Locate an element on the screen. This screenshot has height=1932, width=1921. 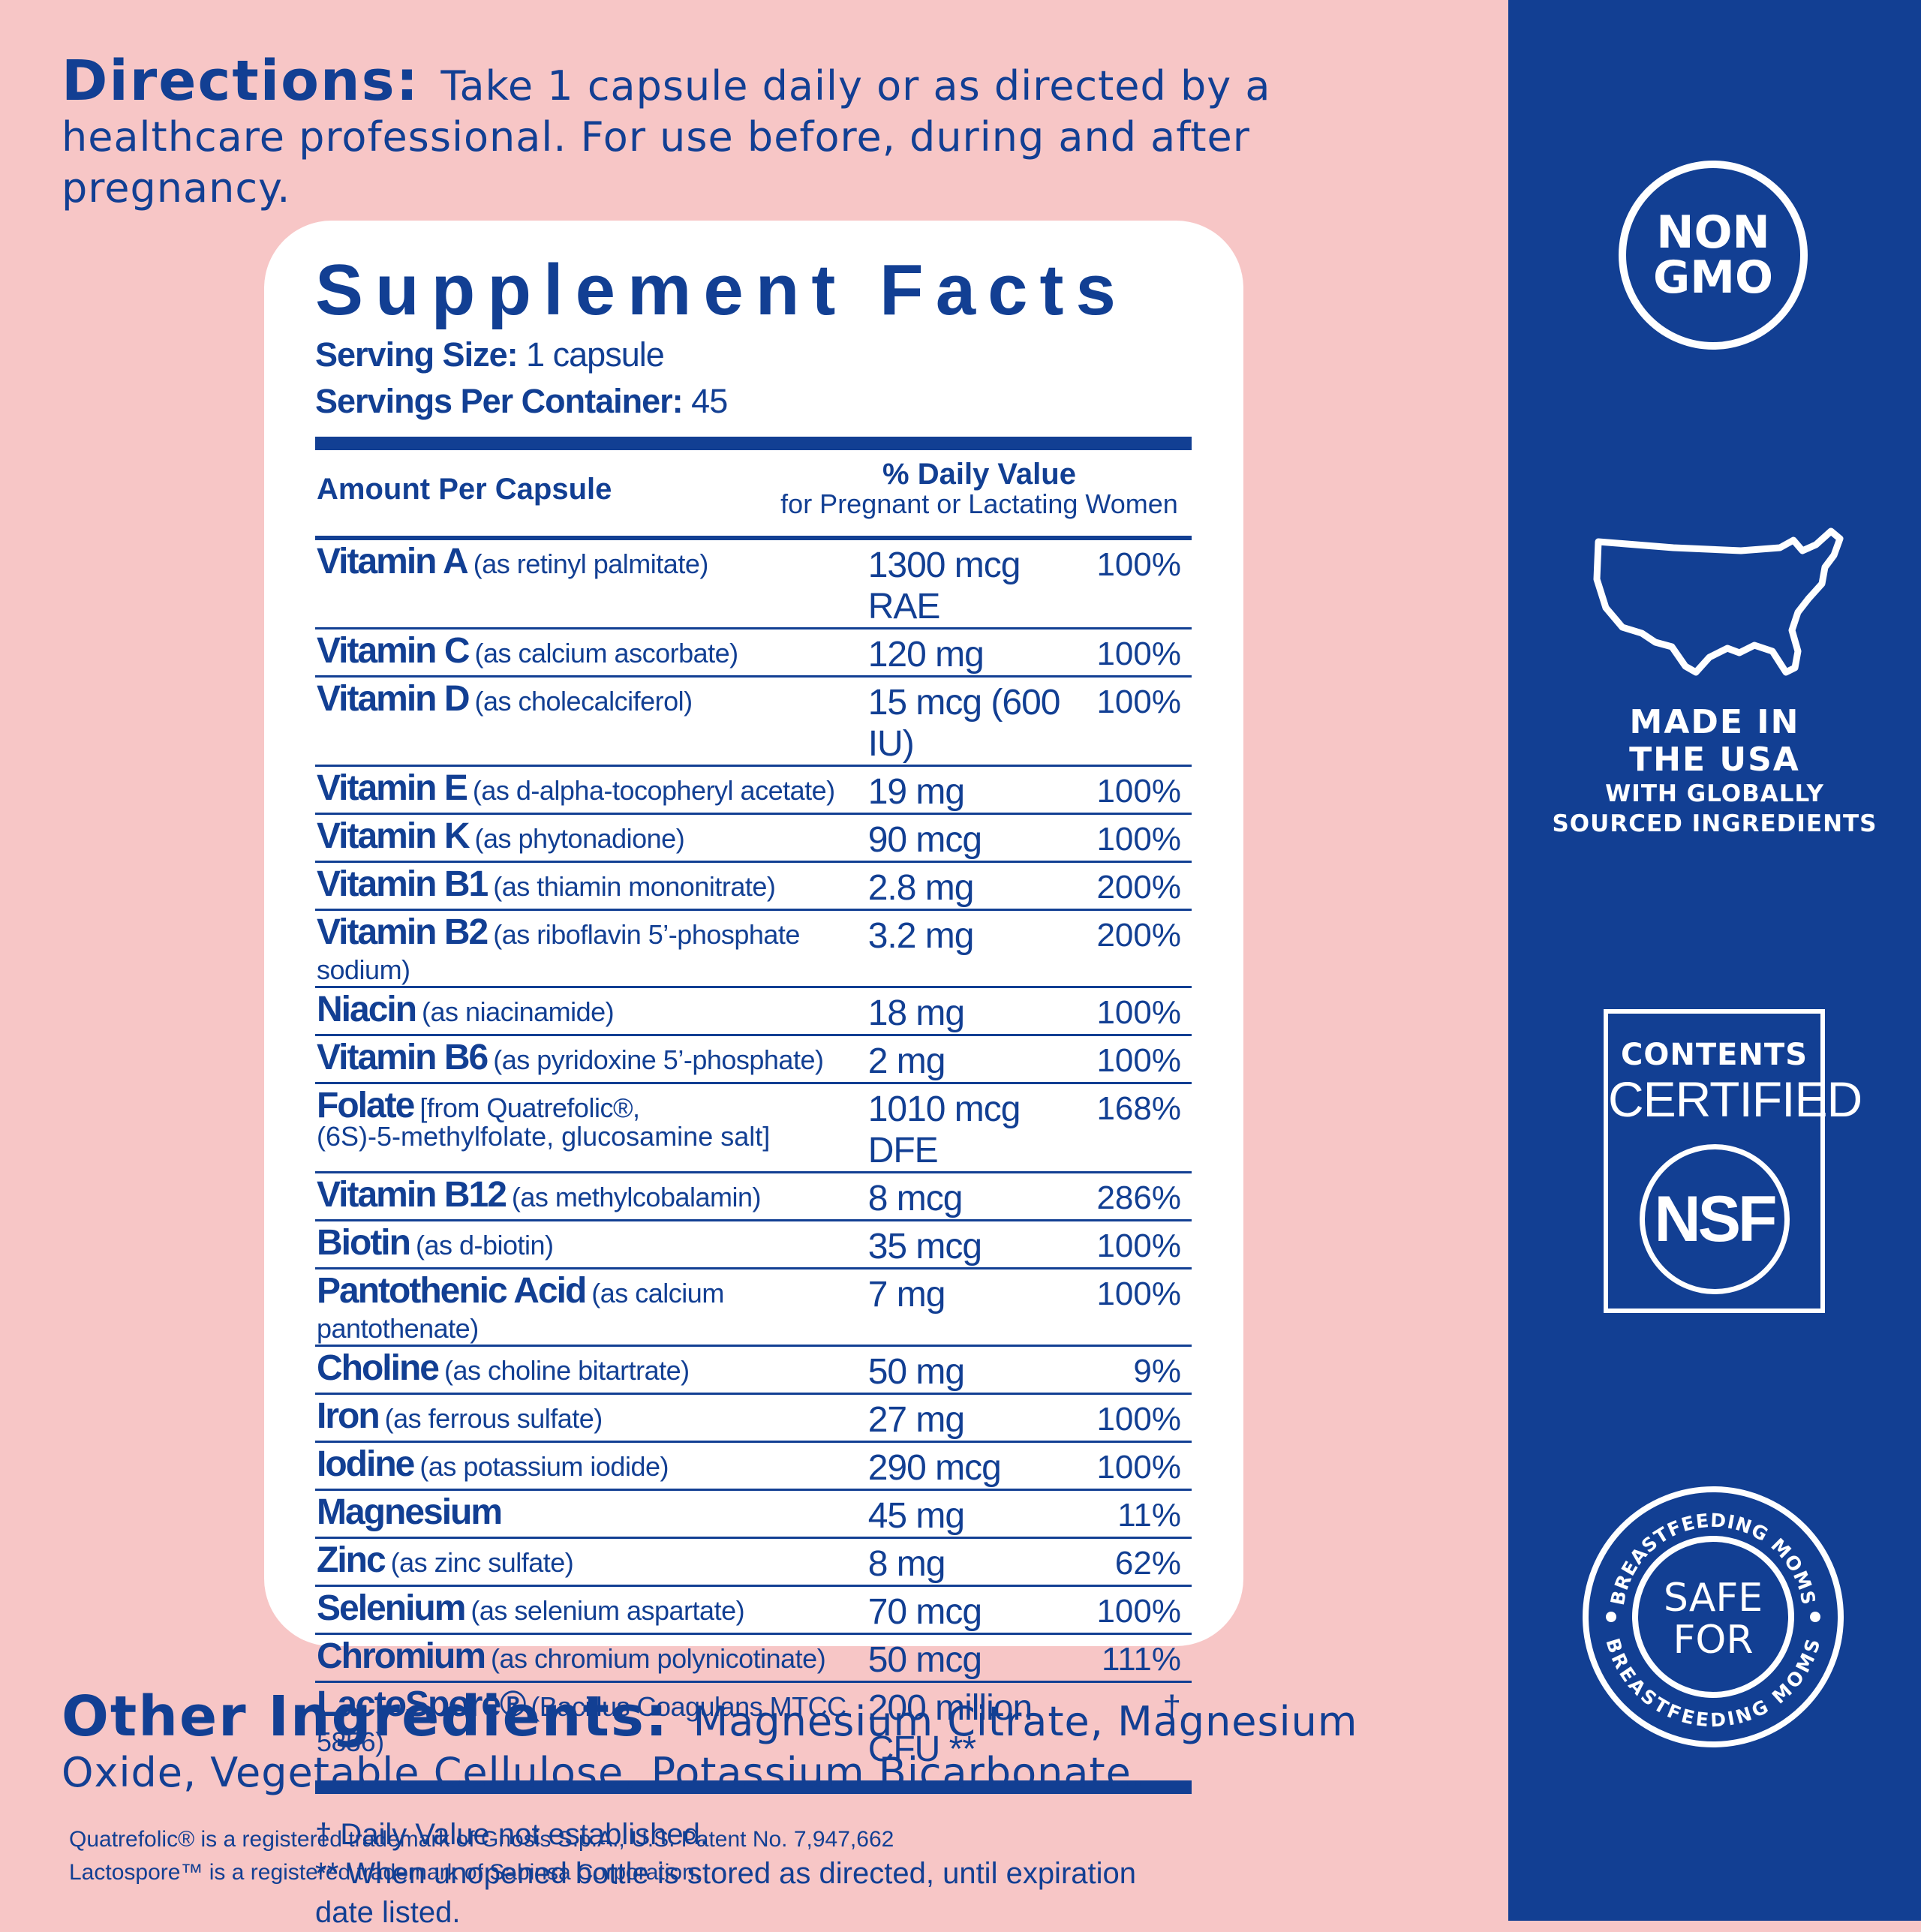
nutrient-source: (as ferrous sulfate) is located at coordinates (493, 1419).